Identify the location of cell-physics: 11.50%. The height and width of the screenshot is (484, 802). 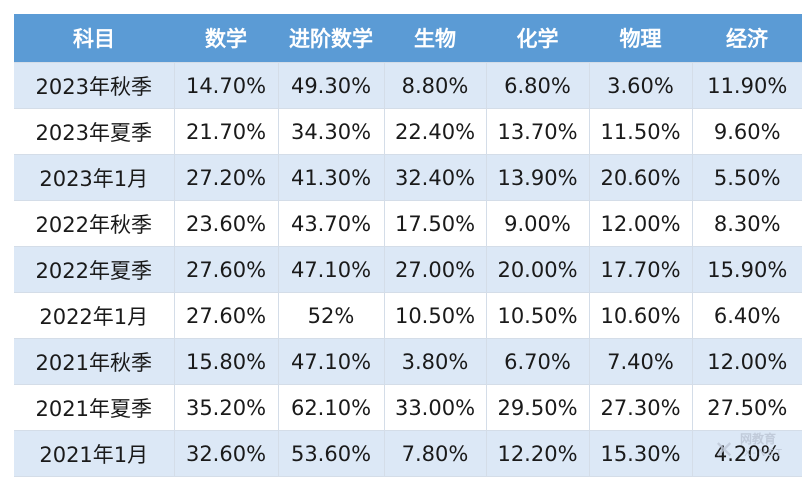
(640, 131).